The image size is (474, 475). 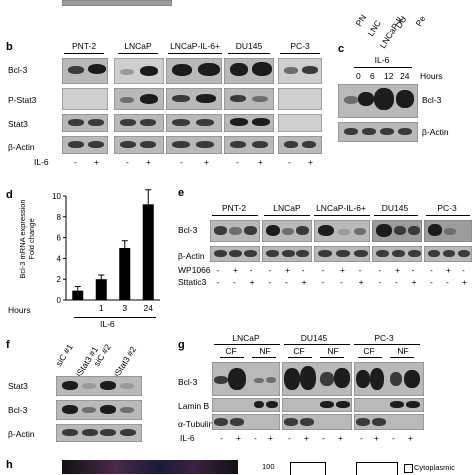 What do you see at coordinates (341, 49) in the screenshot?
I see `panel-c-label: c` at bounding box center [341, 49].